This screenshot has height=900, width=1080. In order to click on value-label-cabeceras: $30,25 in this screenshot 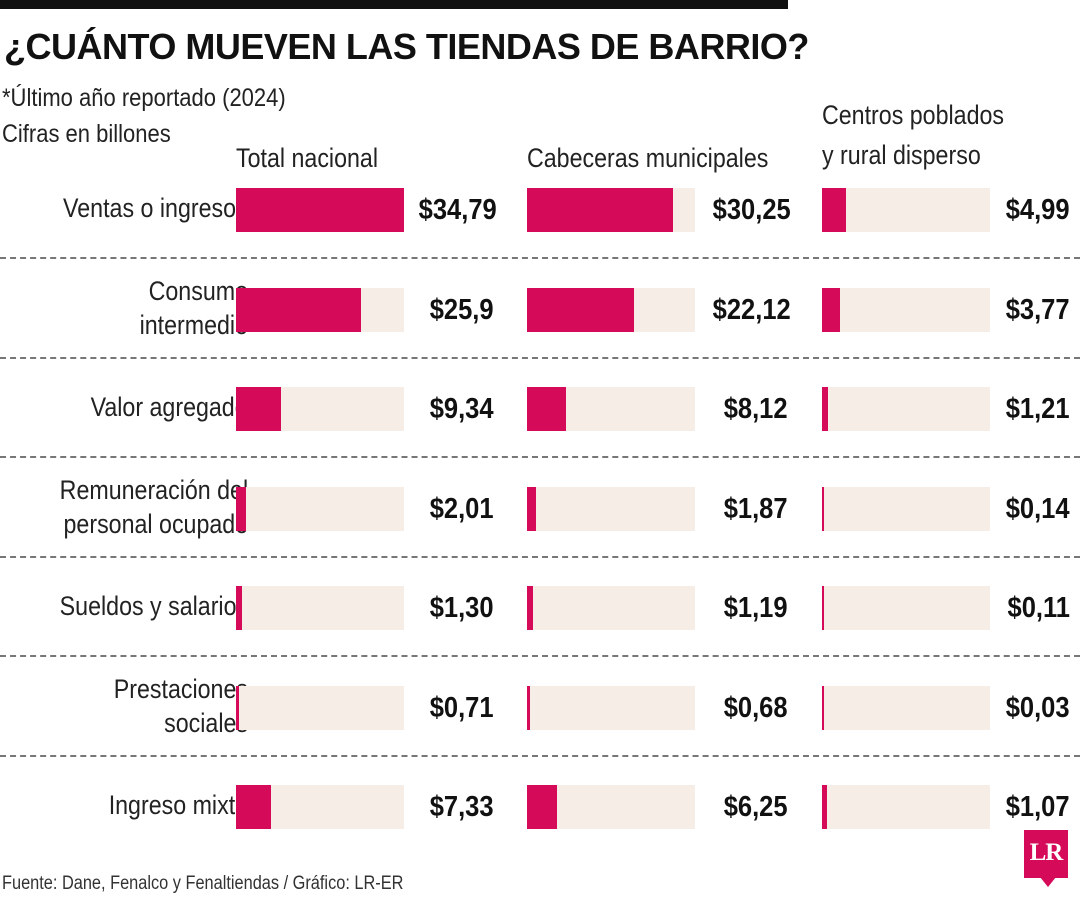, I will do `click(746, 210)`.